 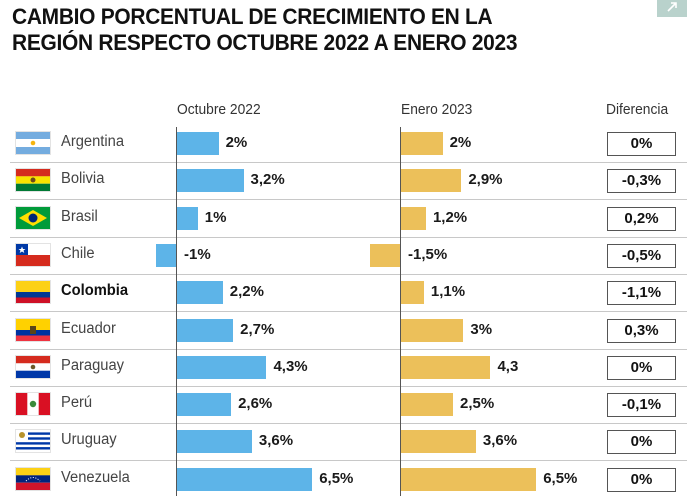 What do you see at coordinates (343, 368) in the screenshot?
I see `table-row: Paraguay 4,3% 4,3 0%` at bounding box center [343, 368].